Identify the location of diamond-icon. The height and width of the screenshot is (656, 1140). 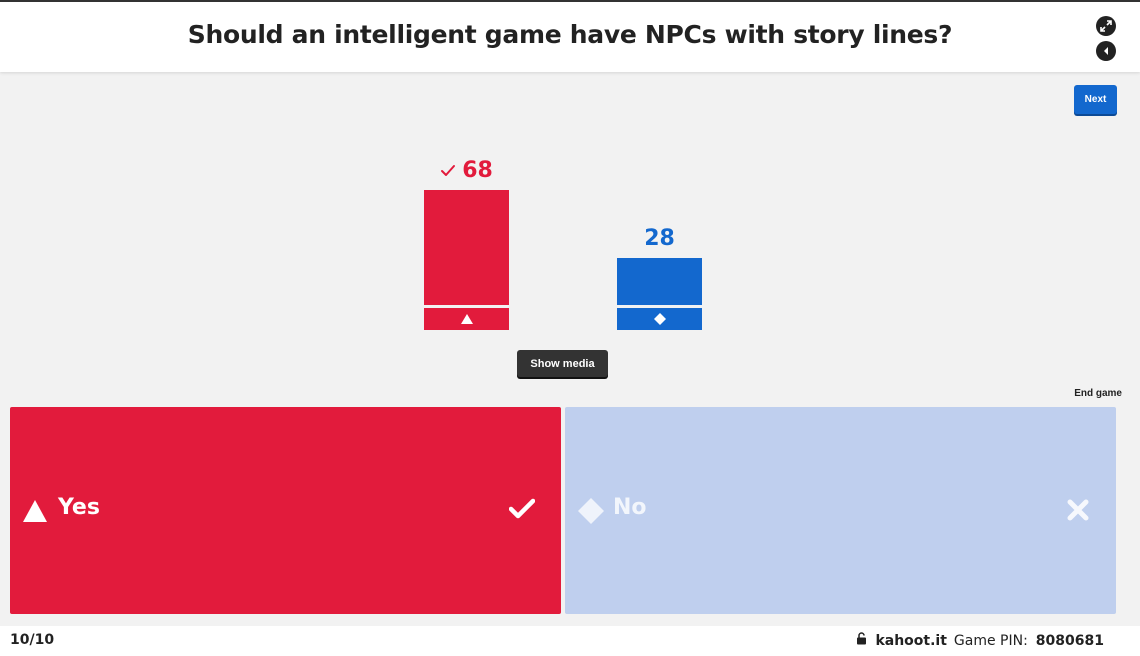
(591, 513).